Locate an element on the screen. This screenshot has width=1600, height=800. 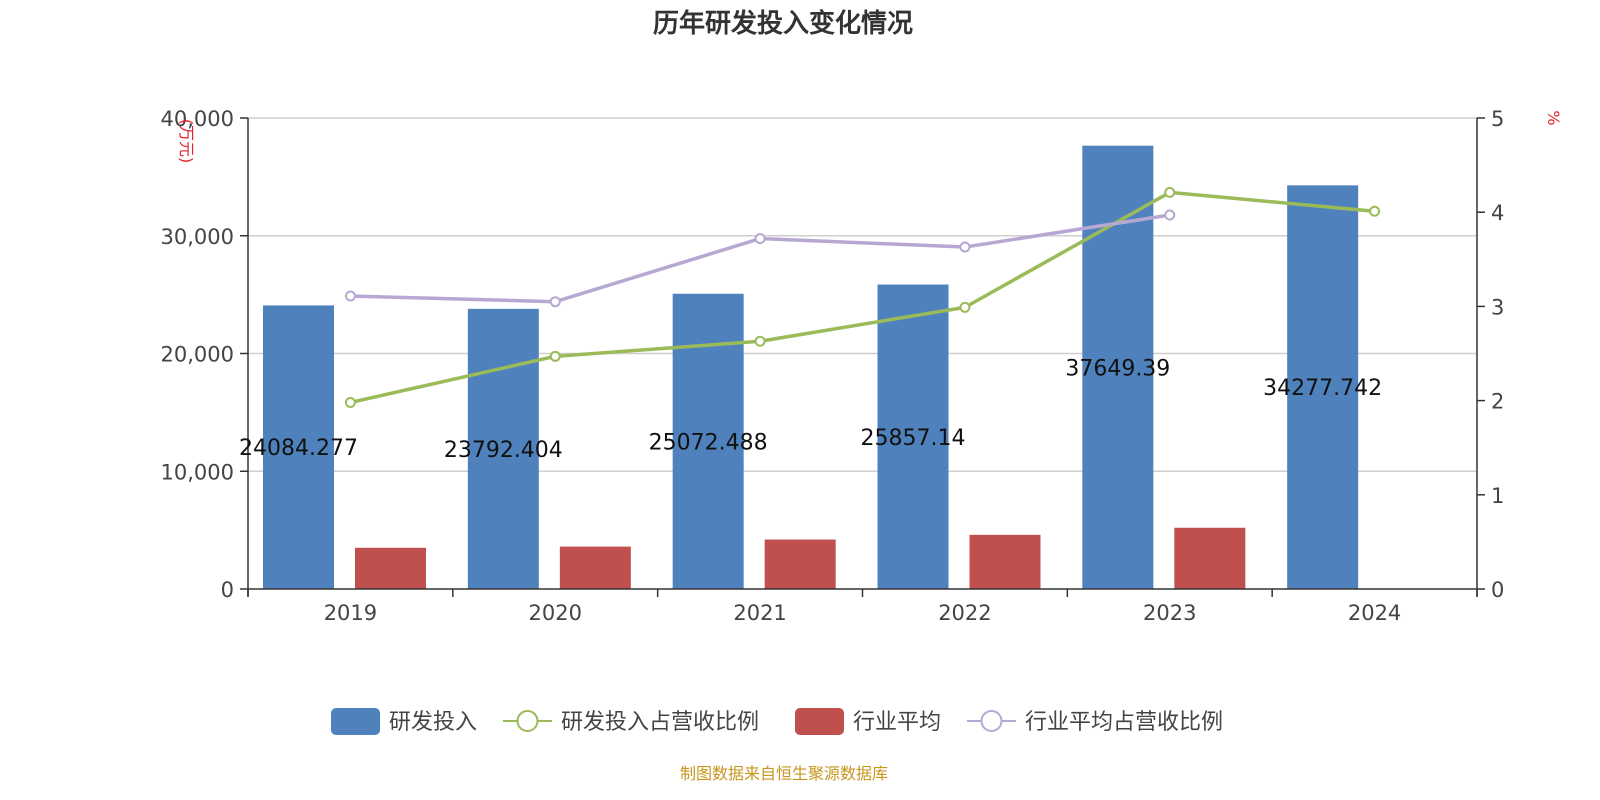
legend: 研发投入 研发投入占营收比例 行业平均 行业平均占营收比例 is located at coordinates (777, 721).